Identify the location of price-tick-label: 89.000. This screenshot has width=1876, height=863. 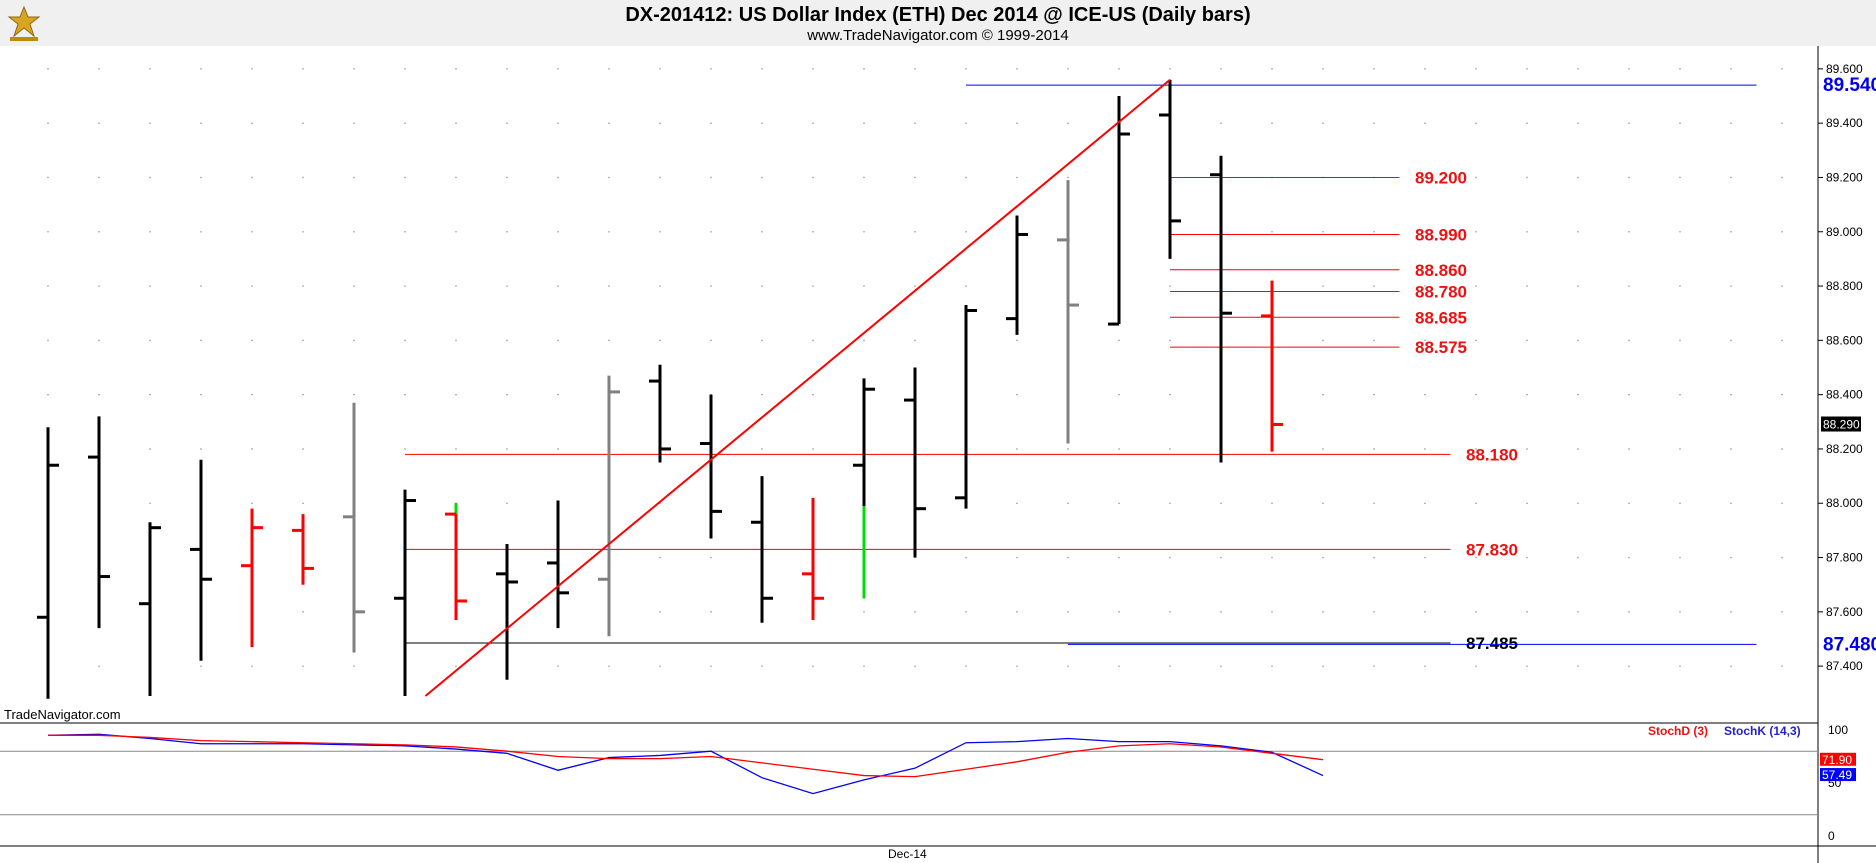
(1844, 232).